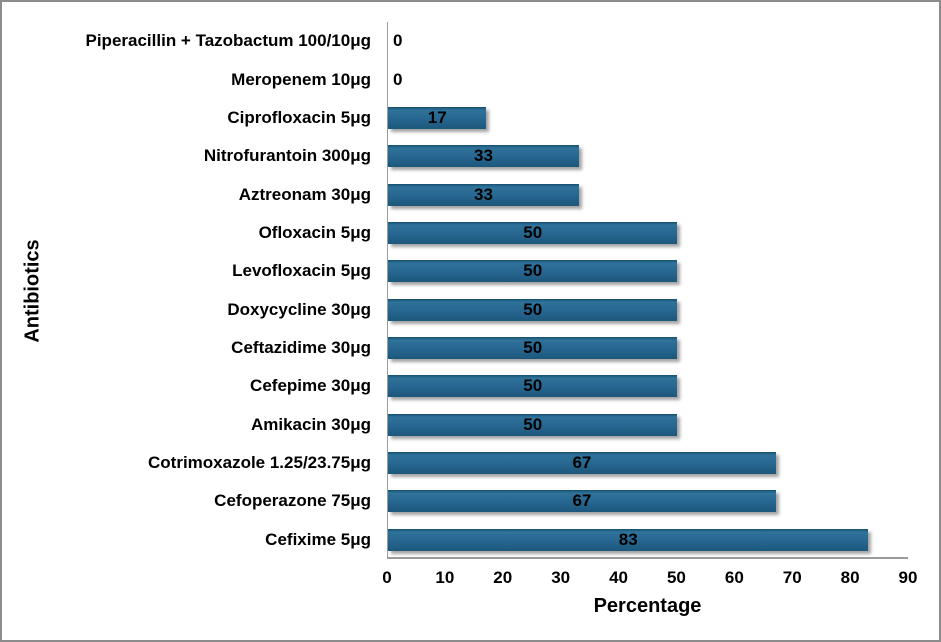  I want to click on category-label: Cefepime 30μg, so click(310, 386).